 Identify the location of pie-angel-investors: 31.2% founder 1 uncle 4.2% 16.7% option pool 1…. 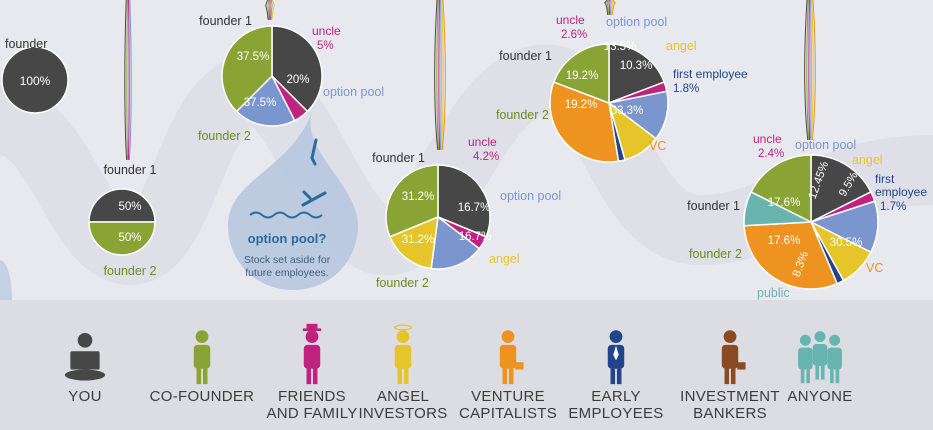
(466, 212).